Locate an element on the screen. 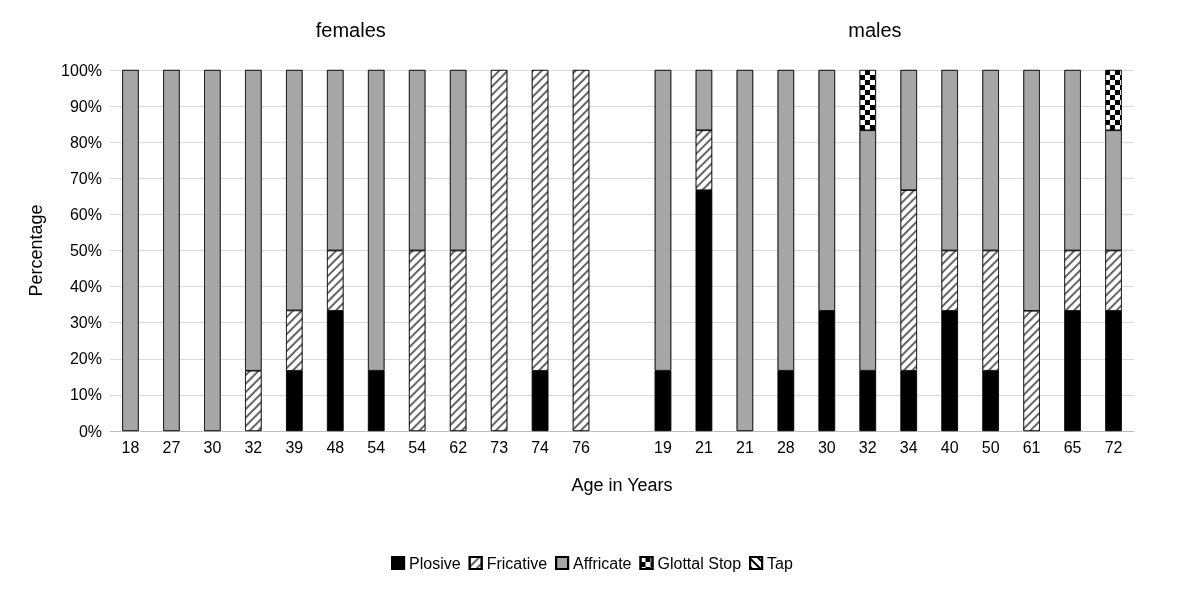 The image size is (1184, 601). y-tick-label: 0% is located at coordinates (90, 431).